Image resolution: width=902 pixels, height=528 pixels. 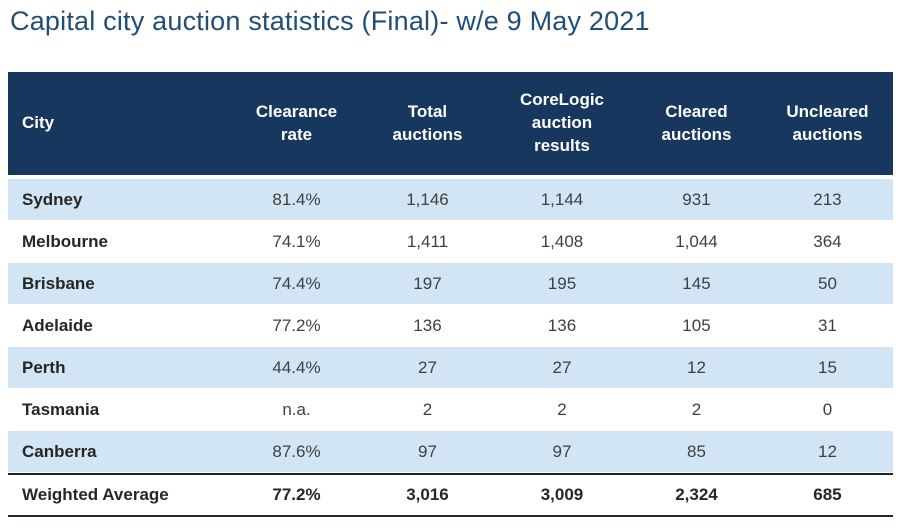 I want to click on table-row-melbourne: Melbourne 74.1% 1,411 1,408 1,044 364, so click(x=450, y=241).